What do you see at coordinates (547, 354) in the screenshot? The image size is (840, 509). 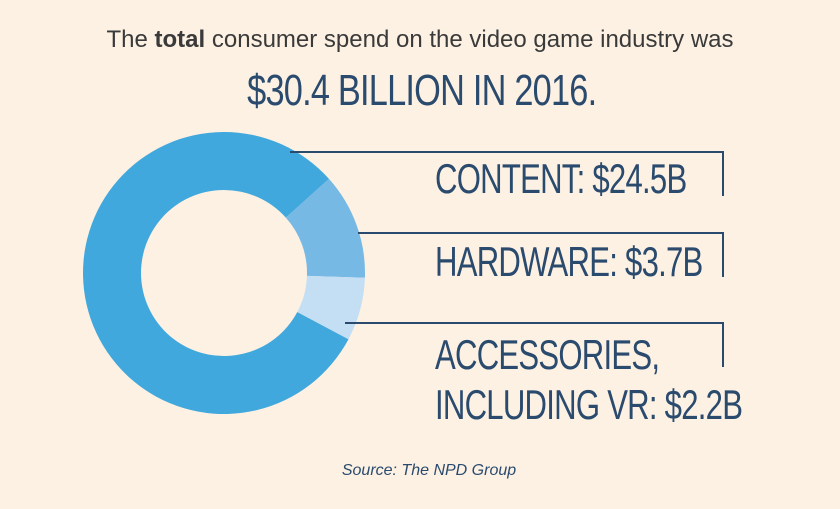 I see `label-accessories-line-1: ACCESSORIES,` at bounding box center [547, 354].